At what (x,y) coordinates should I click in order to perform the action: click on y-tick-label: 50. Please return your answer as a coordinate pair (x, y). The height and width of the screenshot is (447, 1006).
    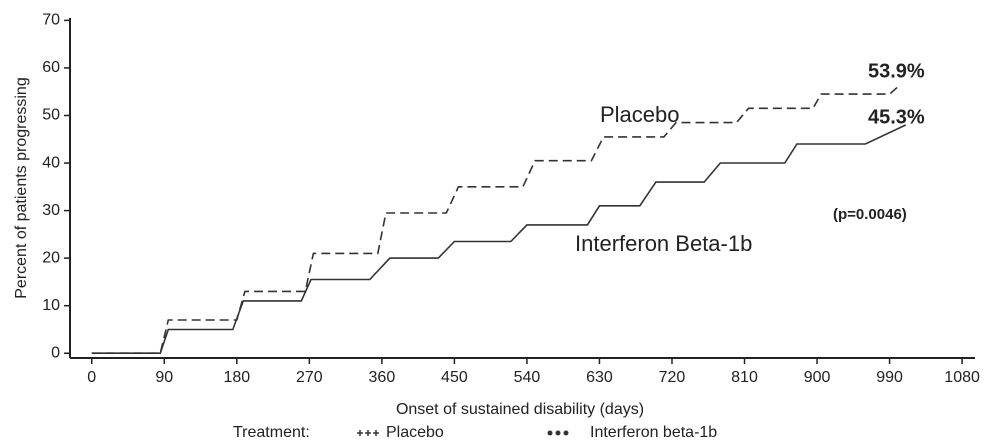
    Looking at the image, I should click on (51, 115).